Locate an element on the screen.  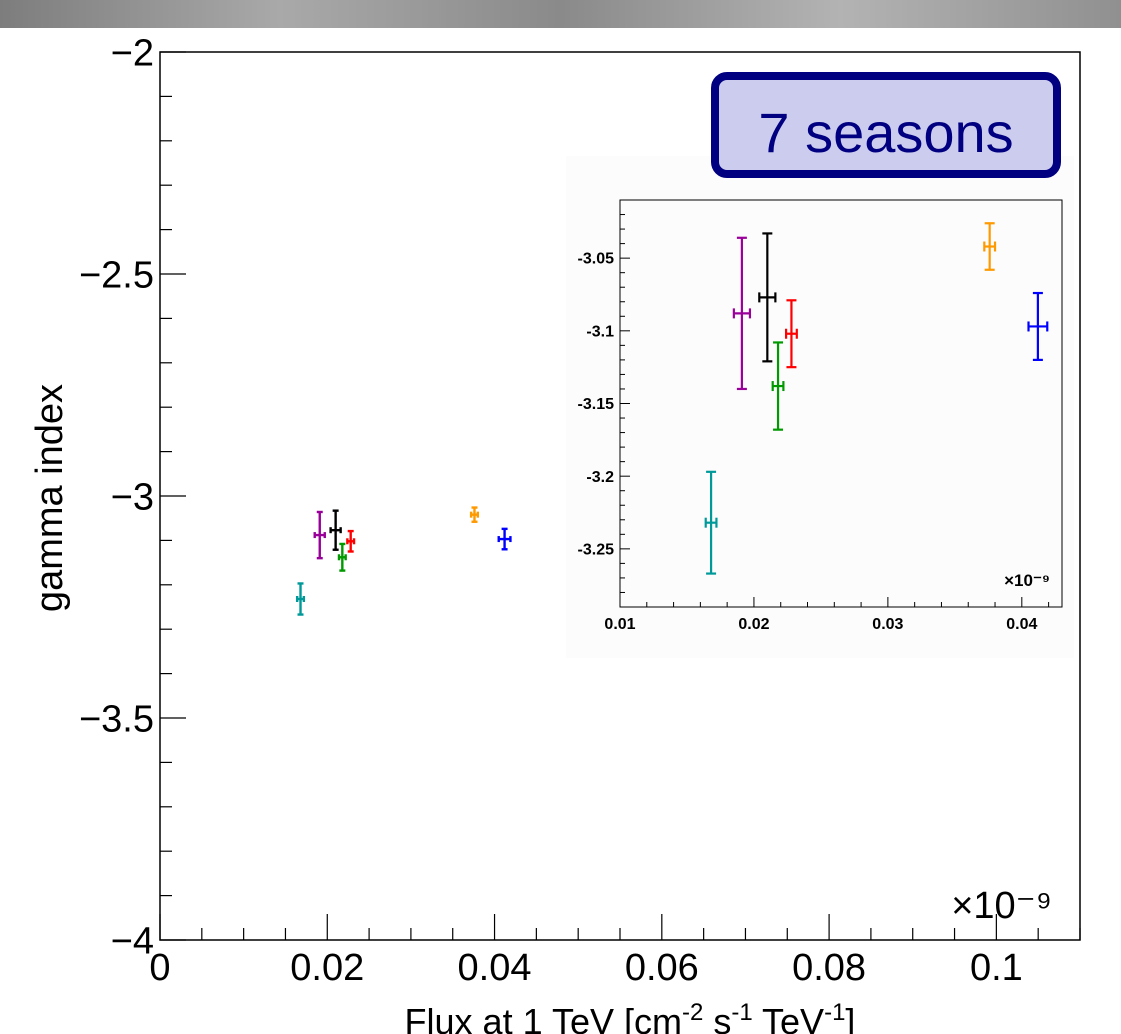
inset-y-tick-label: -3.15 is located at coordinates (596, 404).